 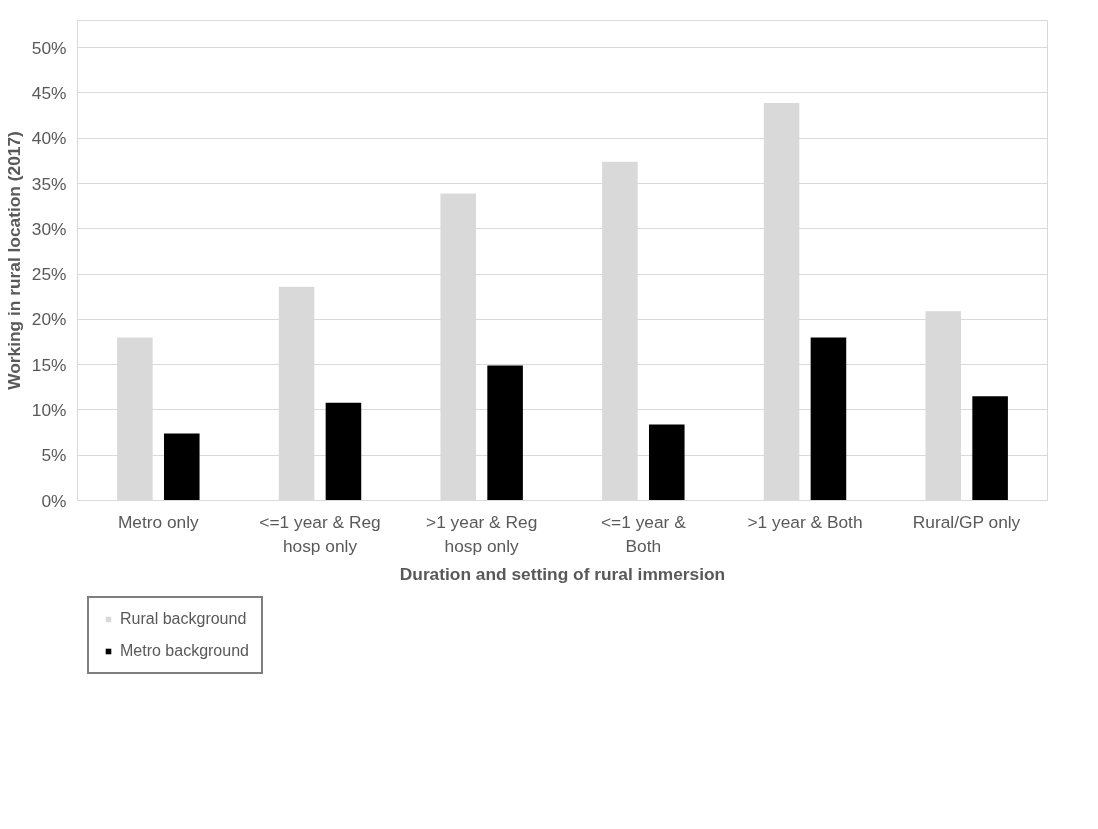 What do you see at coordinates (49, 183) in the screenshot?
I see `y-tick-label: 35%` at bounding box center [49, 183].